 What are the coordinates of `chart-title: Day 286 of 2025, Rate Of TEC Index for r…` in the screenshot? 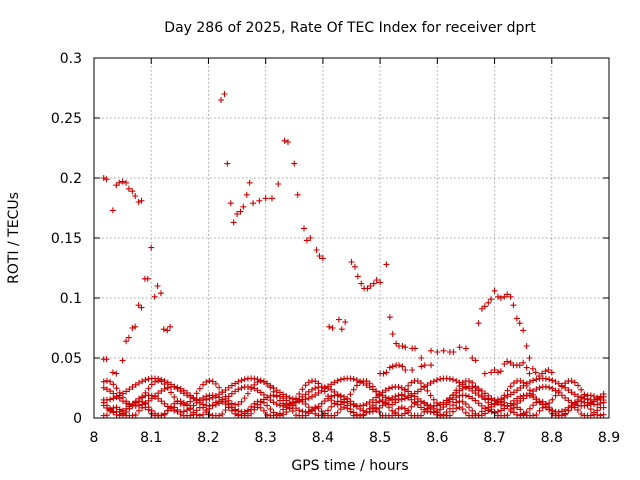 It's located at (350, 28).